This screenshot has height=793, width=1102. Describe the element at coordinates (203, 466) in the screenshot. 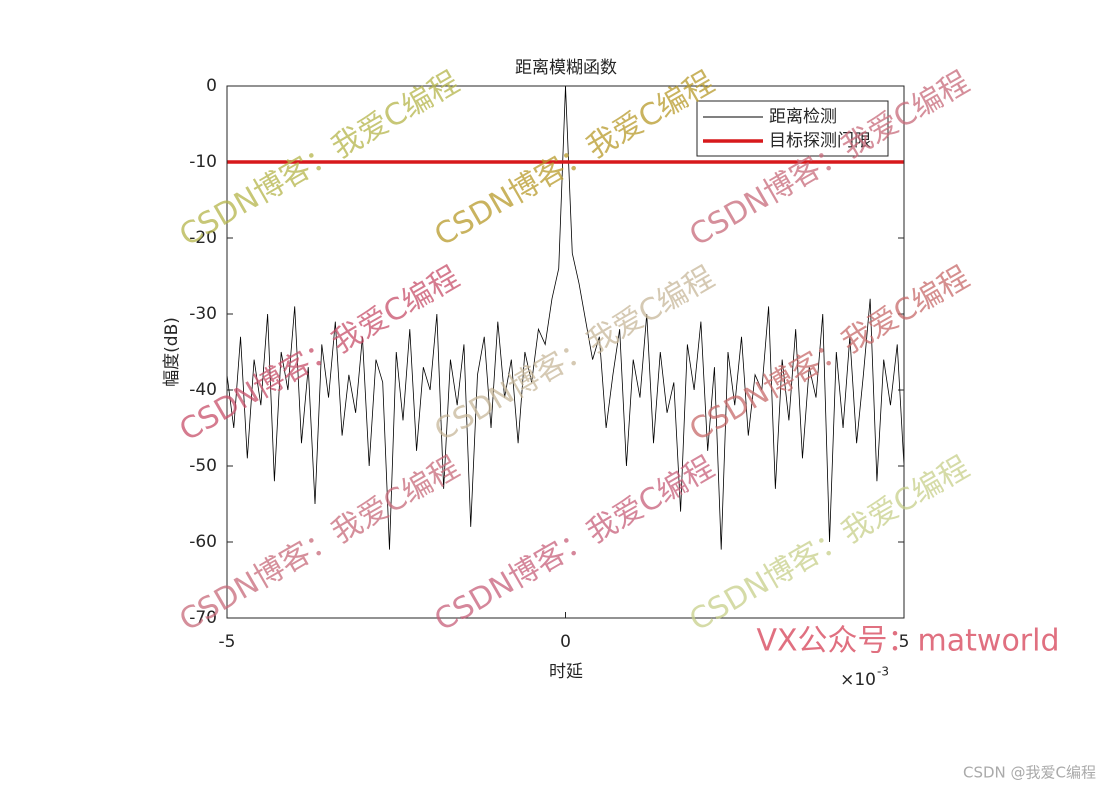

I see `y-tick-label: -50` at that location.